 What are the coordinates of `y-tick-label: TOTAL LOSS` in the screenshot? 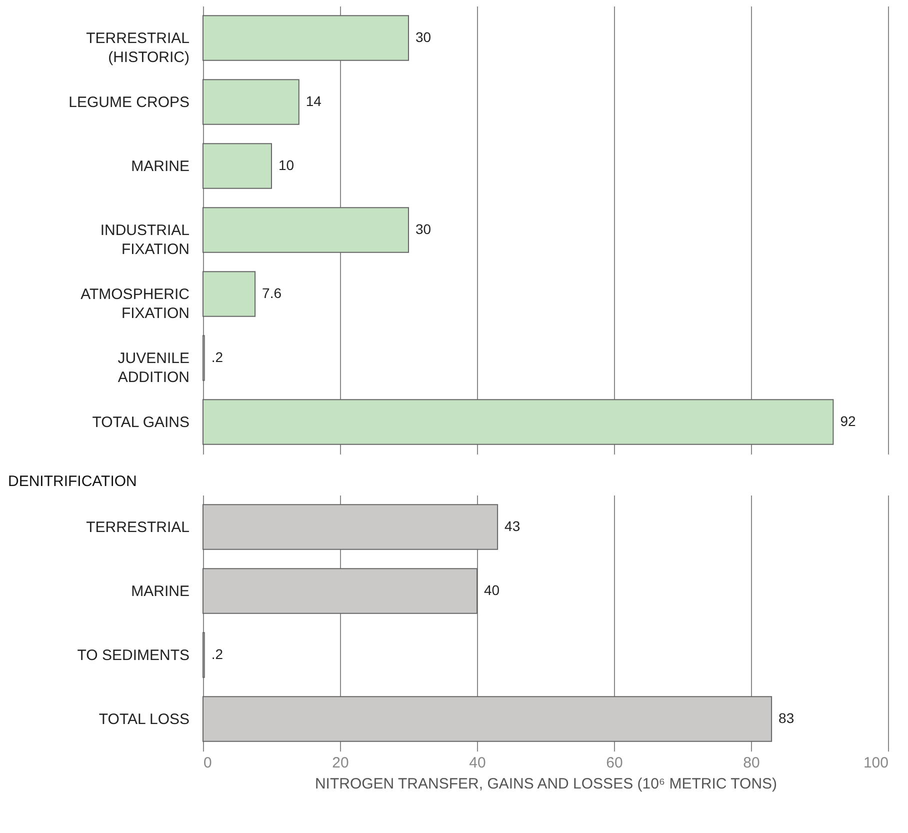 It's located at (144, 719).